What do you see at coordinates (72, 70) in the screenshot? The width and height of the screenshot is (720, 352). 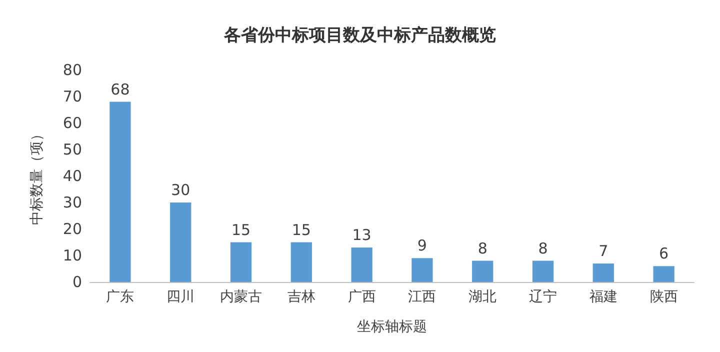 I see `y-tick-label: 80` at bounding box center [72, 70].